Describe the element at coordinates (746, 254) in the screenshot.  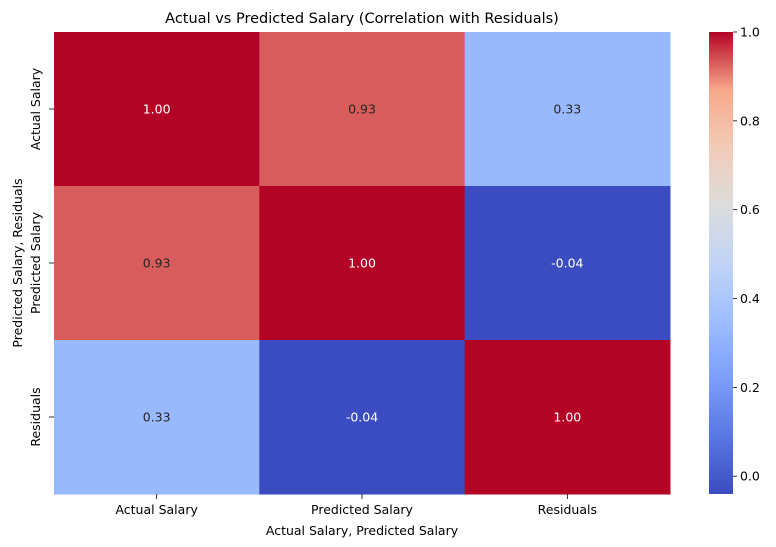
I see `colorbar-ticks: 0.0 0.2 0.4 0.6 0.8 1.0` at that location.